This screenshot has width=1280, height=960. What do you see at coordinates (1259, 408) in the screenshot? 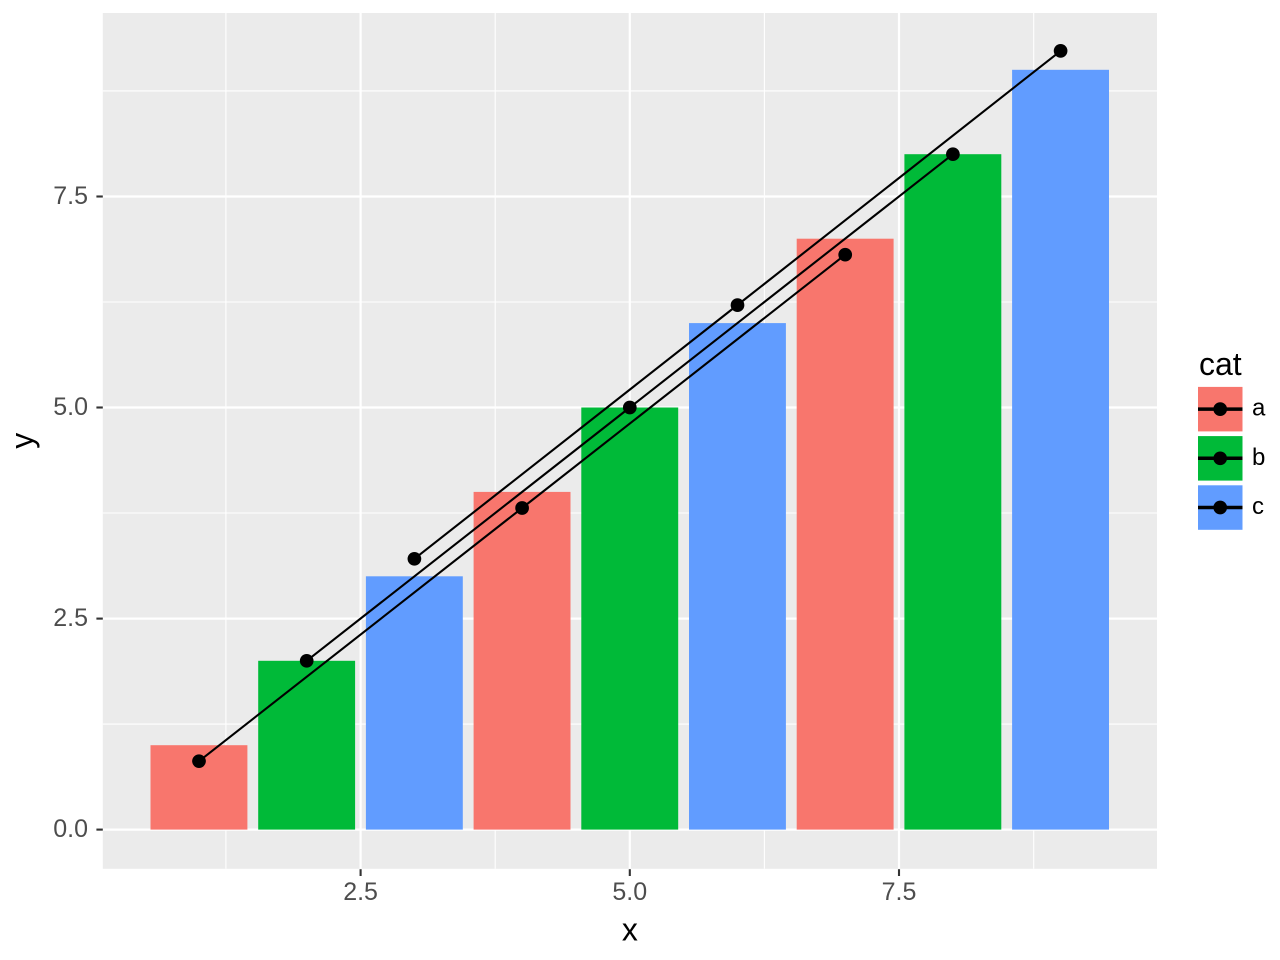
I see `svg-text: a` at bounding box center [1259, 408].